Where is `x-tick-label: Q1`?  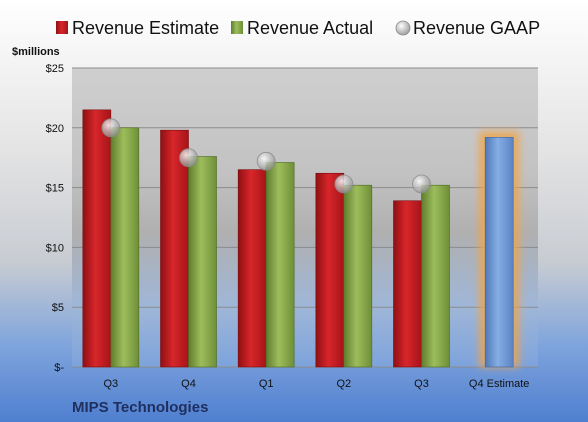 x-tick-label: Q1 is located at coordinates (266, 384).